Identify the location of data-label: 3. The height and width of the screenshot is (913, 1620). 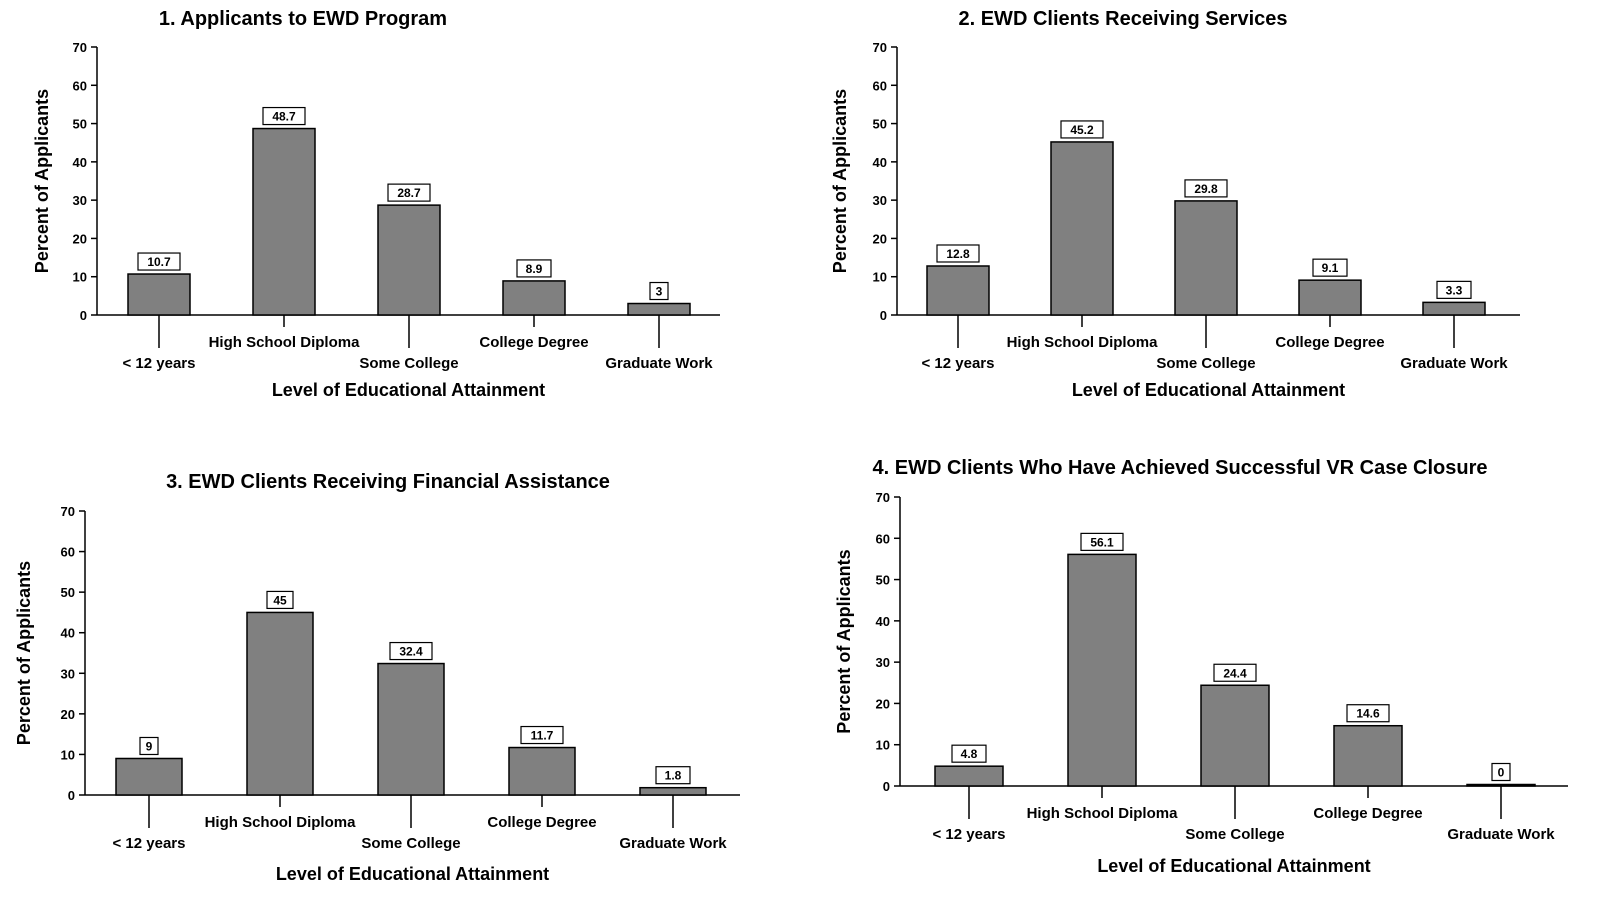
(659, 292).